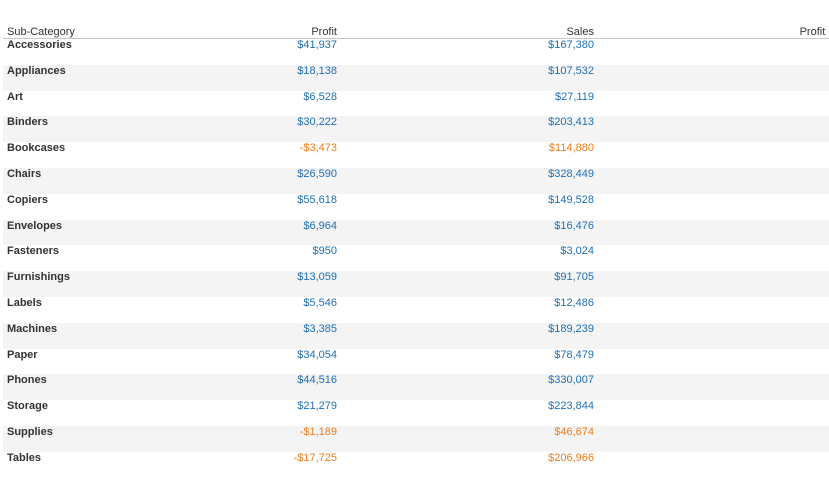 The image size is (829, 478). What do you see at coordinates (416, 310) in the screenshot?
I see `table-row: Labels $5,546 $12,486 44%` at bounding box center [416, 310].